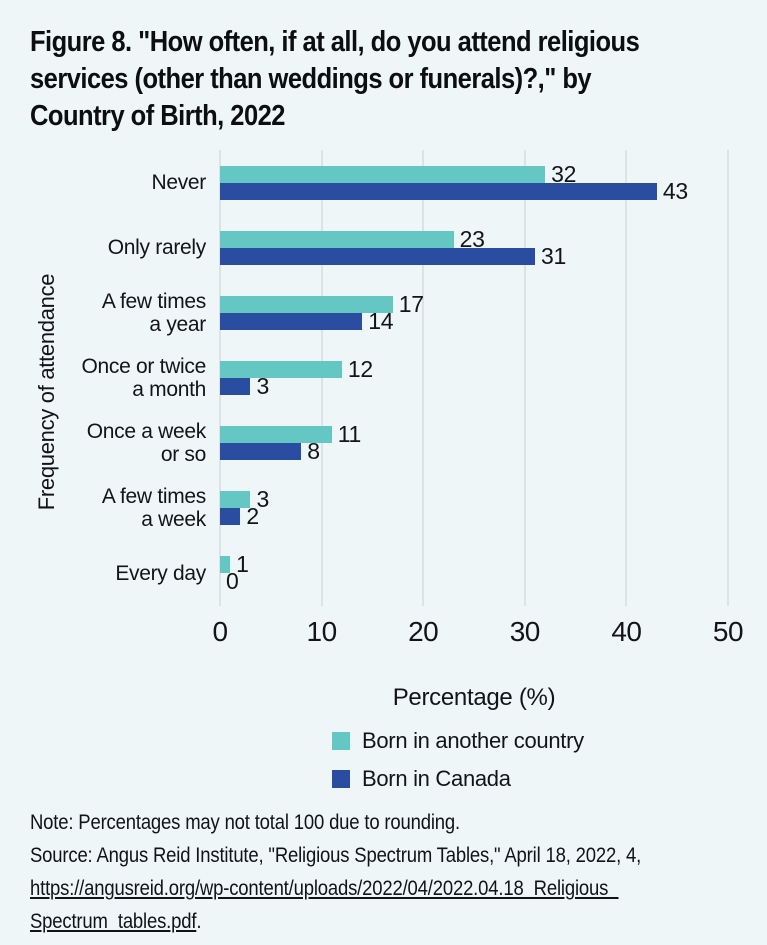 The height and width of the screenshot is (945, 767). Describe the element at coordinates (728, 631) in the screenshot. I see `x-tick-label: 50` at that location.